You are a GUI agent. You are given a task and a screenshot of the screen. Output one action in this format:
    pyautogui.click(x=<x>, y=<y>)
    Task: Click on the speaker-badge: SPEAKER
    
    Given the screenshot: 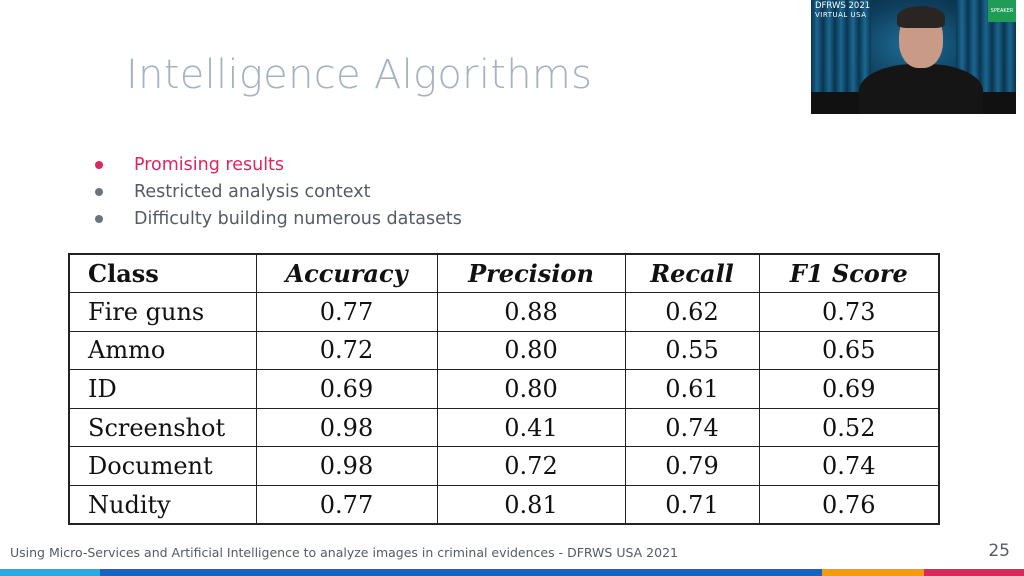 What is the action you would take?
    pyautogui.click(x=1002, y=11)
    